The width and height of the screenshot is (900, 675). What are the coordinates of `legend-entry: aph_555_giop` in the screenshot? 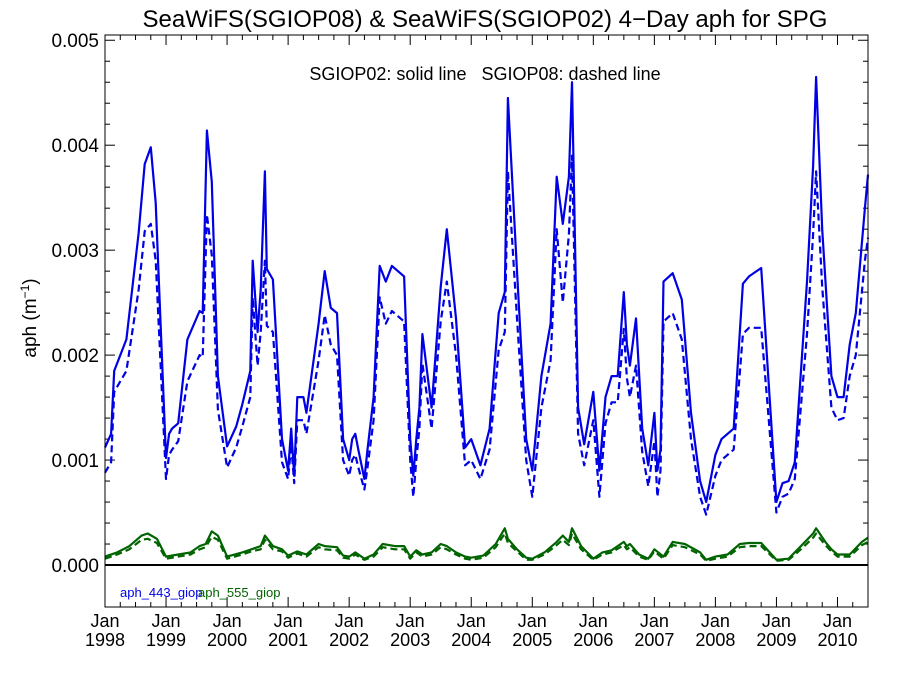 It's located at (239, 592).